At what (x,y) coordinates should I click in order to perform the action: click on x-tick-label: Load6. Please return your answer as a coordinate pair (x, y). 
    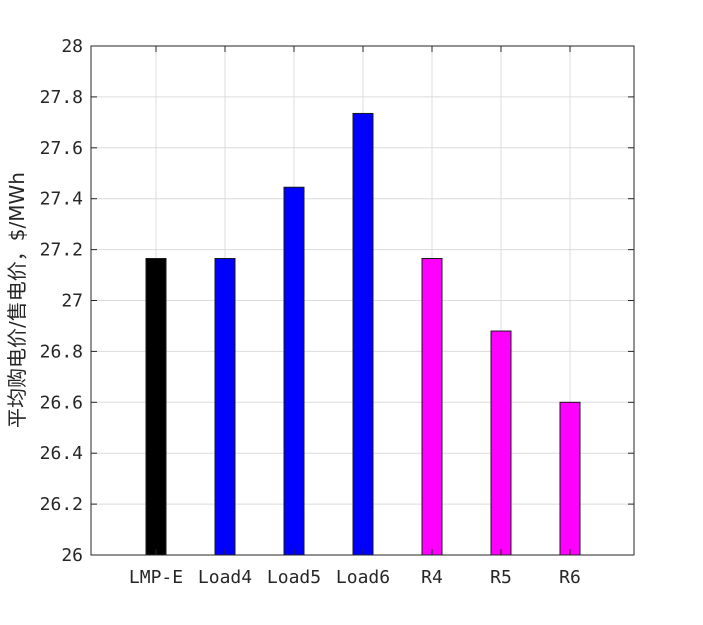
    Looking at the image, I should click on (363, 577).